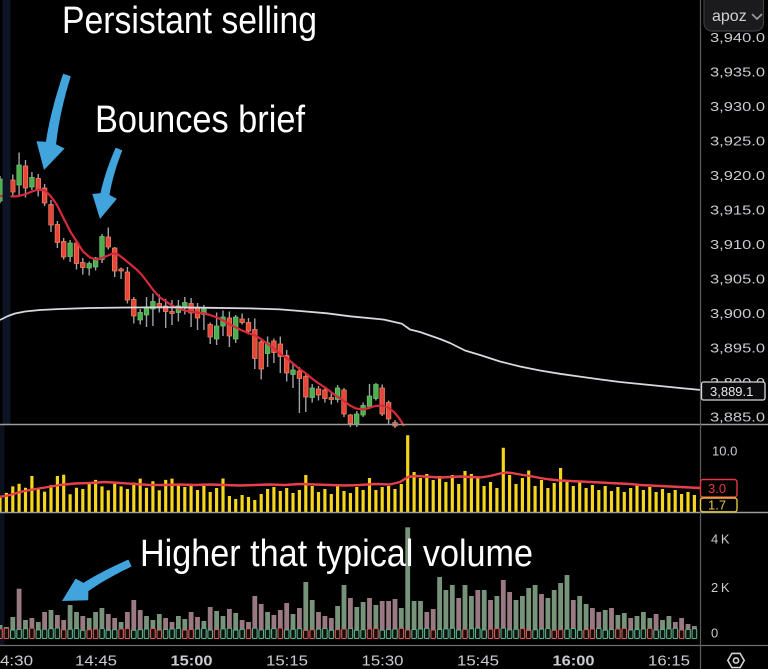 This screenshot has height=669, width=768. I want to click on svg-text: 3,920.0, so click(737, 175).